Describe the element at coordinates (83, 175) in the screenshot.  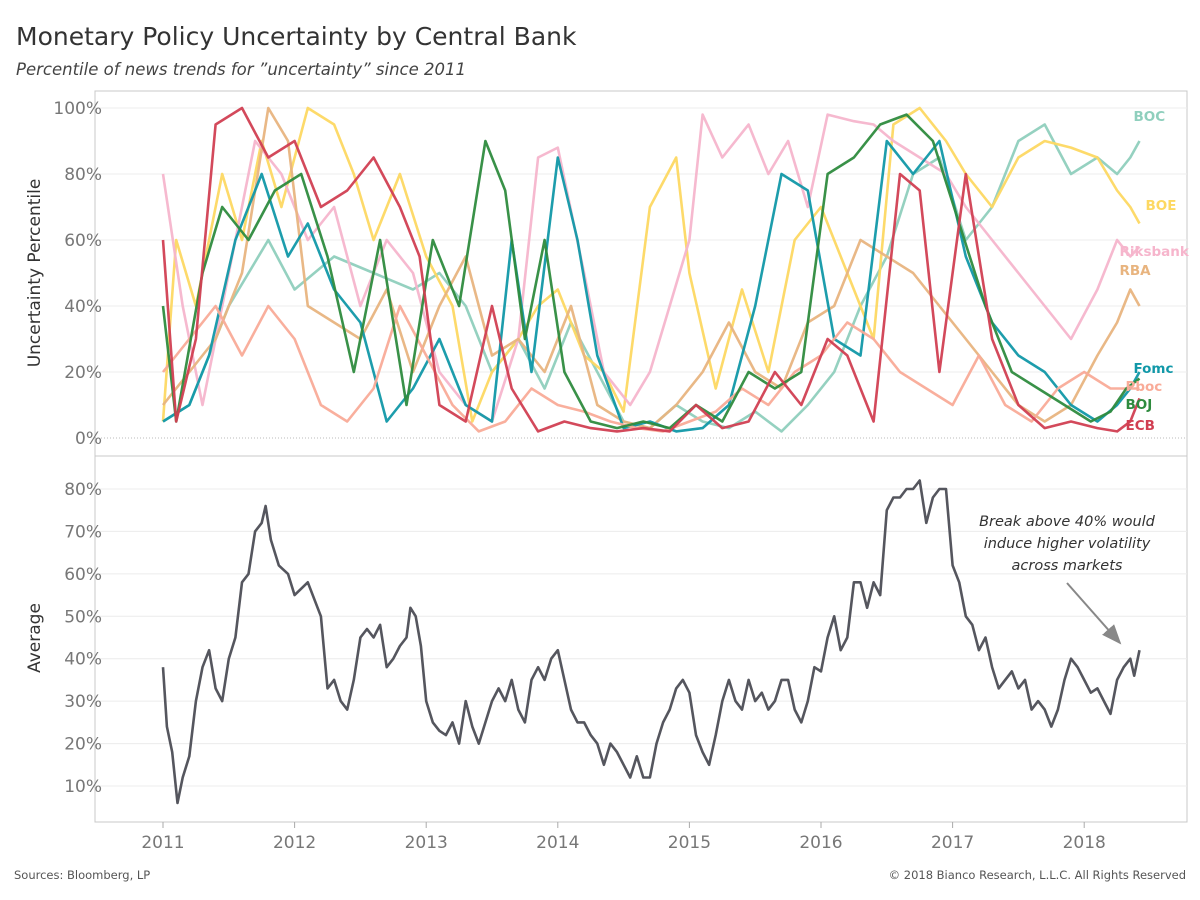
I see `top-y-tick-label: 80%` at that location.